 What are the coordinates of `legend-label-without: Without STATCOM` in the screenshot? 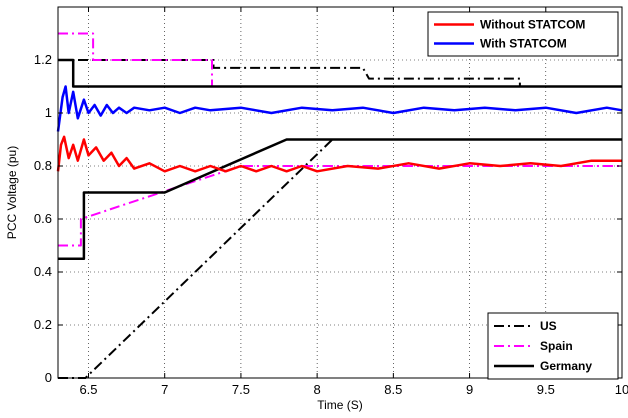 It's located at (532, 25).